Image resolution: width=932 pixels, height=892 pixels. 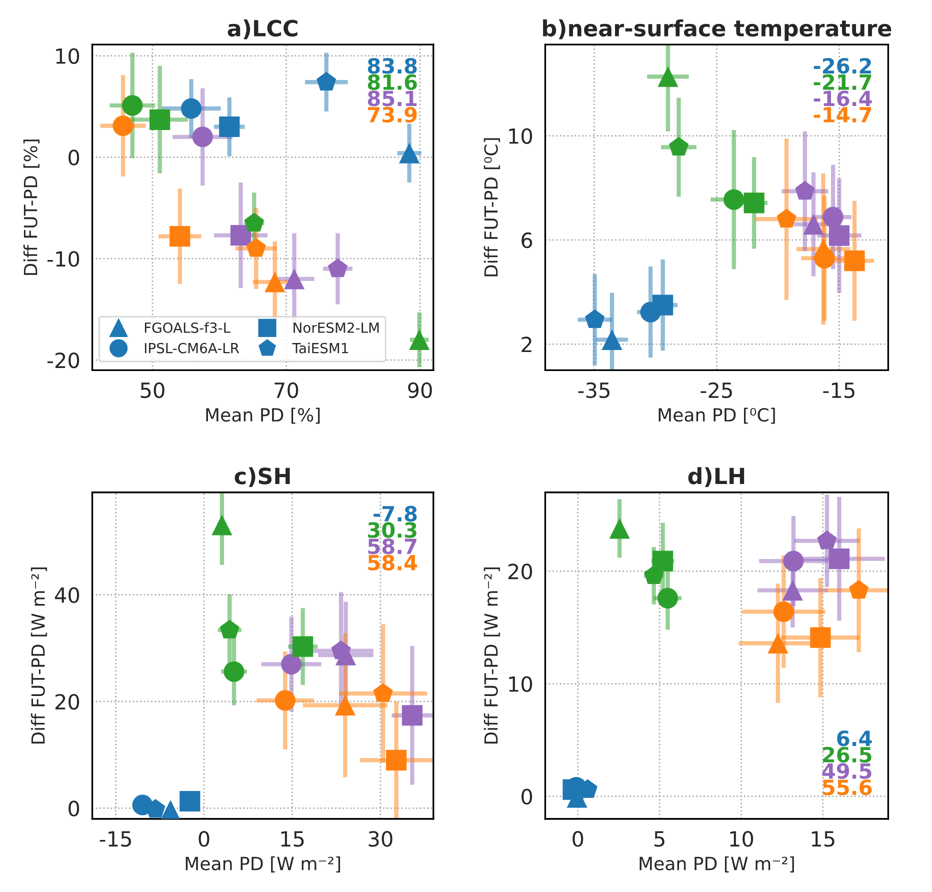 I want to click on x-tick-label: 5, so click(x=659, y=839).